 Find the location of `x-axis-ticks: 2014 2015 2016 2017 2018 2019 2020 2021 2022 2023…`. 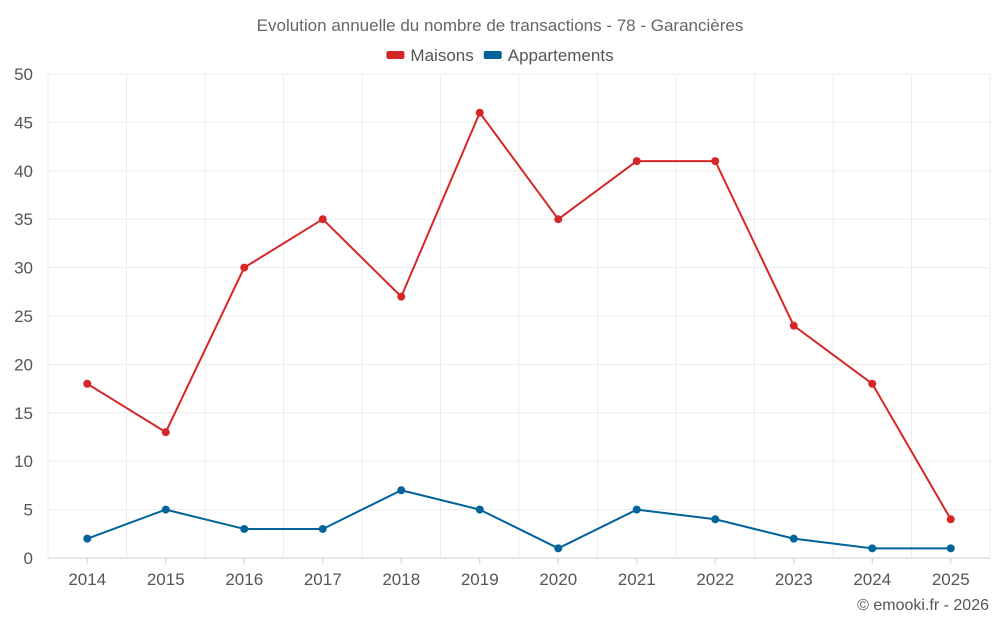

x-axis-ticks: 2014 2015 2016 2017 2018 2019 2020 2021 2022 2023… is located at coordinates (519, 573).